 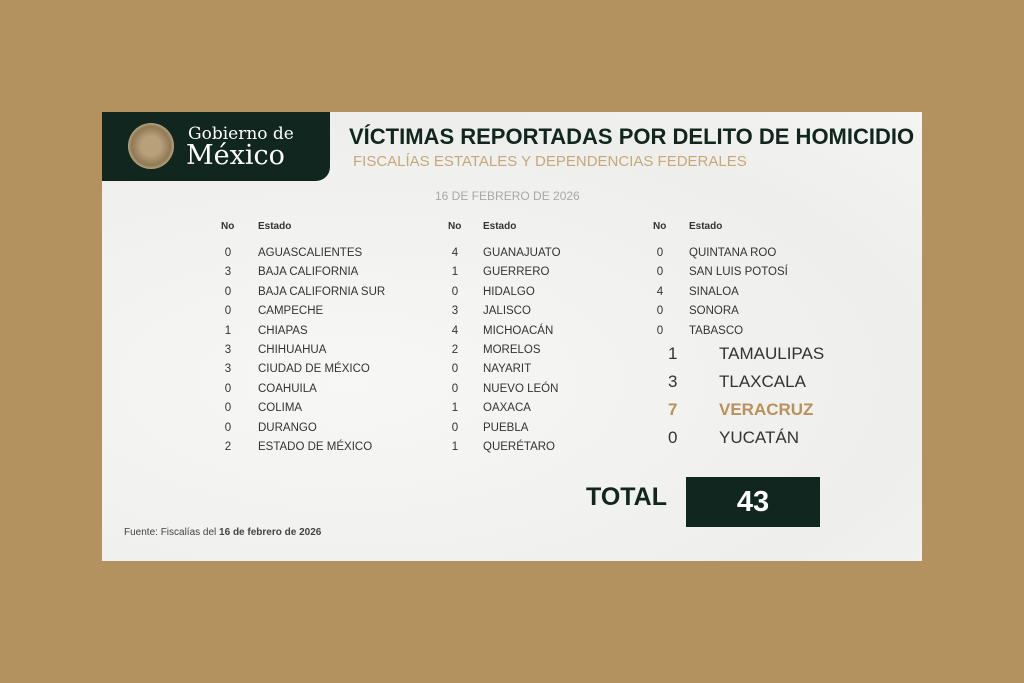 I want to click on row-state: NUEVO LEÓN, so click(x=521, y=388).